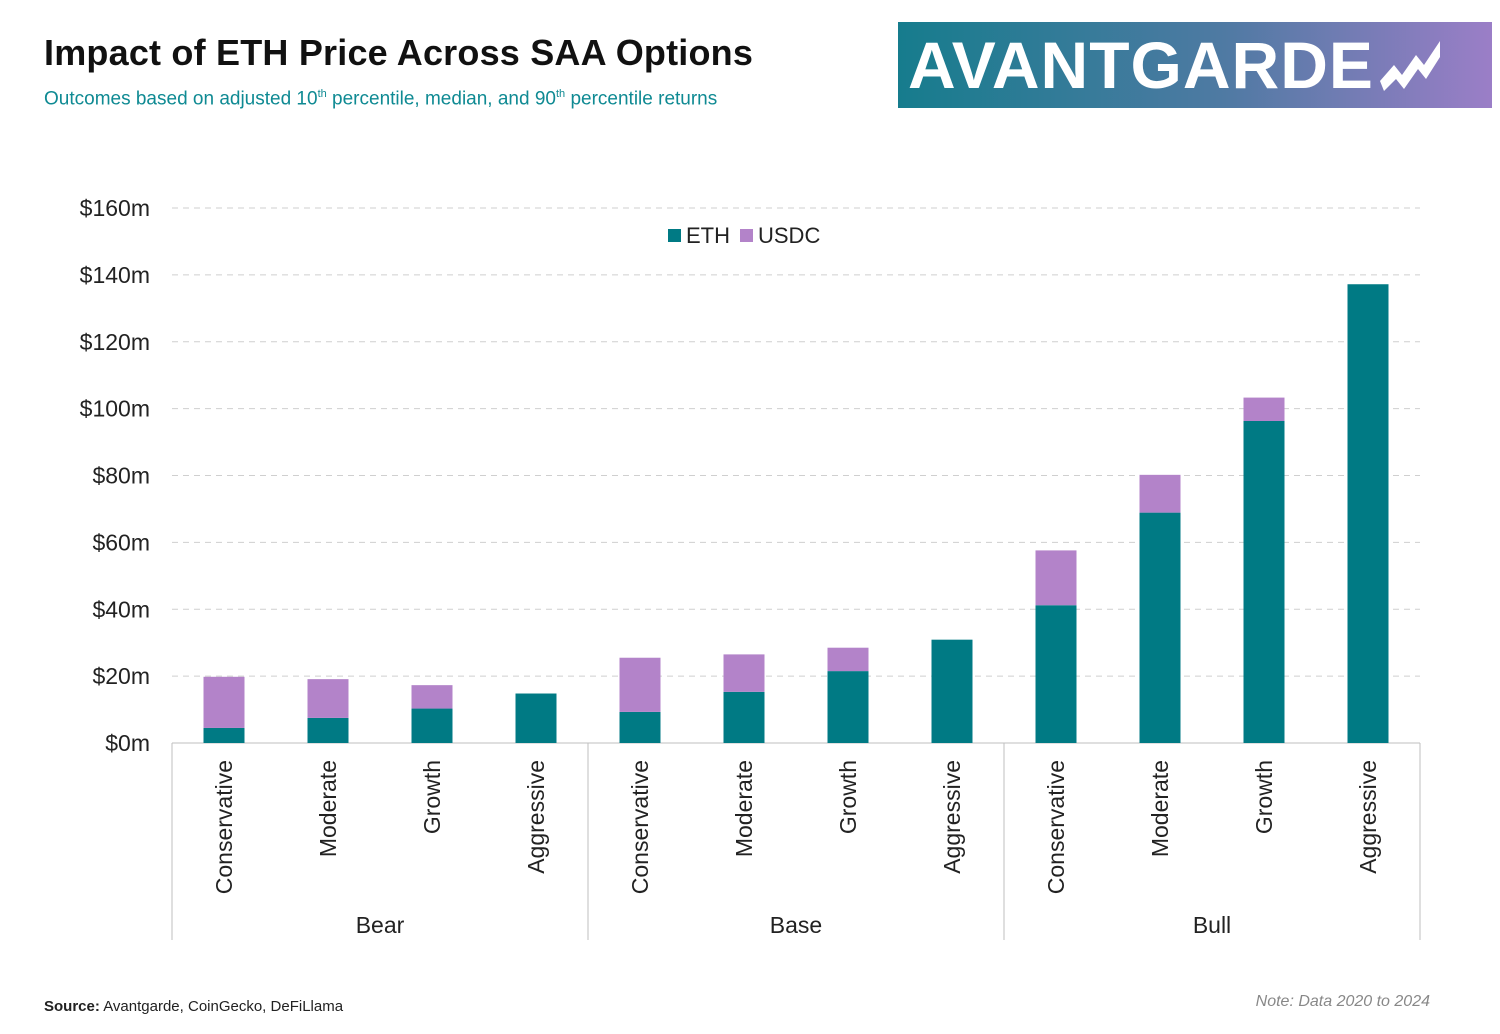 This screenshot has width=1500, height=1034. I want to click on group-label: Bear, so click(380, 925).